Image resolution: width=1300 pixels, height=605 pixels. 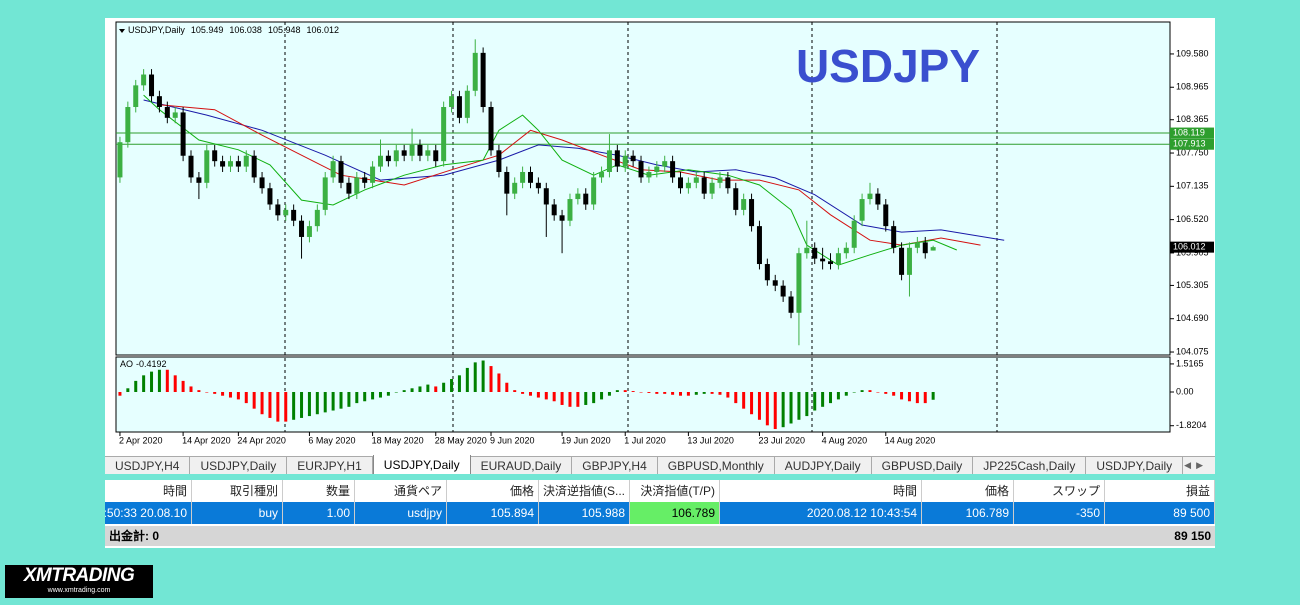 What do you see at coordinates (968, 513) in the screenshot?
I see `table-cell: 106.789` at bounding box center [968, 513].